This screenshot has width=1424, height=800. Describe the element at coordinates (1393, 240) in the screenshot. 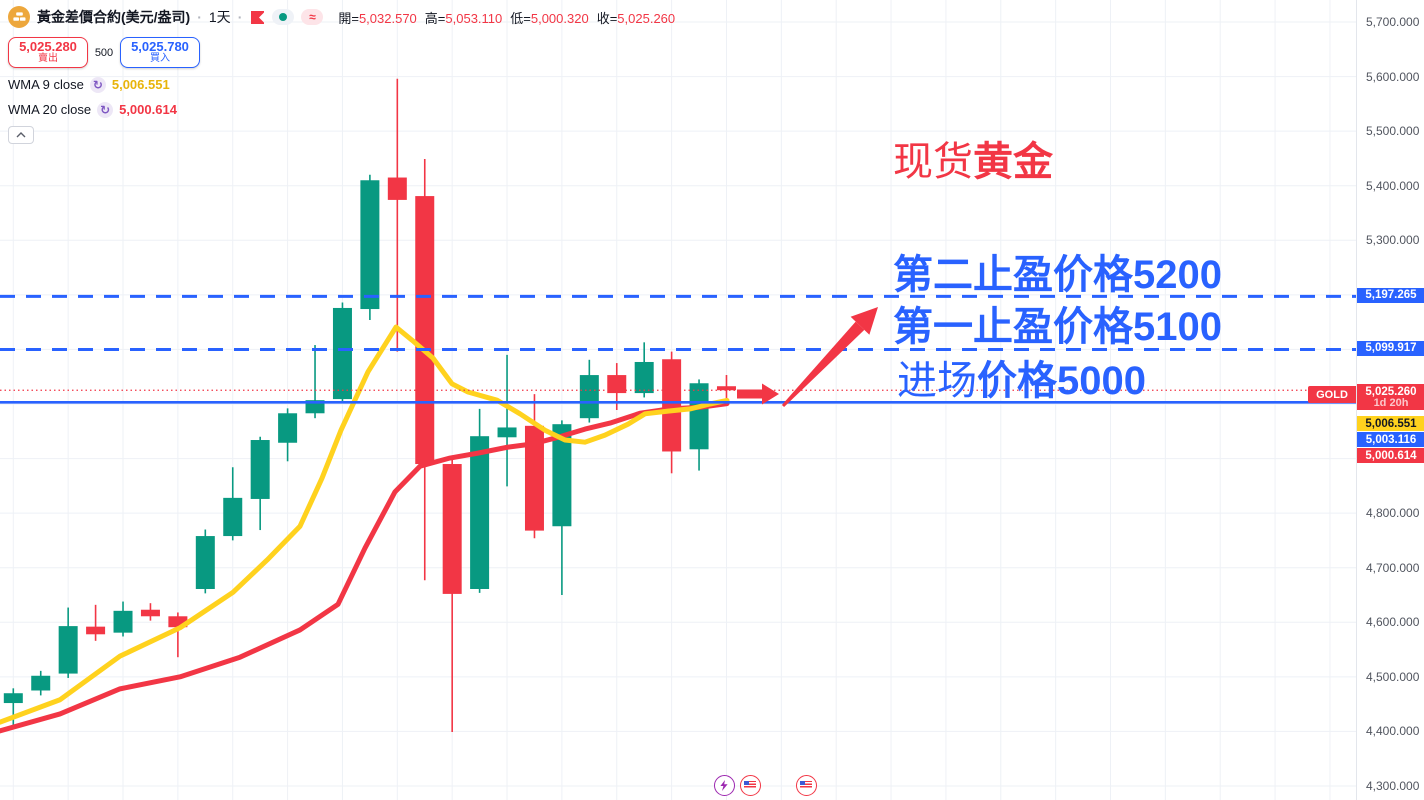

I see `axis-tick-label: 5,300.000` at that location.